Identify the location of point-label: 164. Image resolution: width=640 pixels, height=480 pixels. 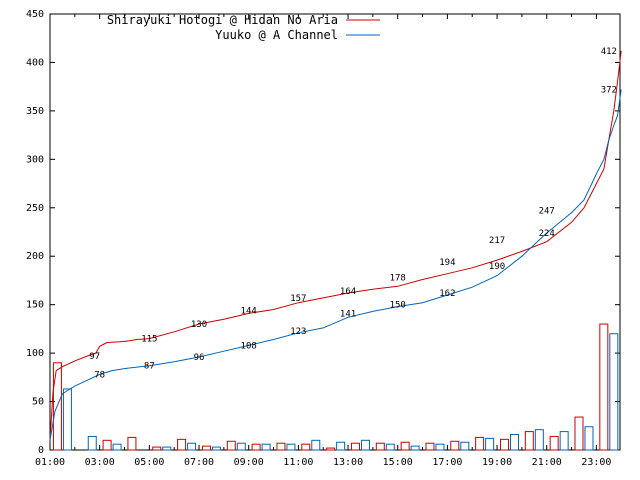
(348, 292).